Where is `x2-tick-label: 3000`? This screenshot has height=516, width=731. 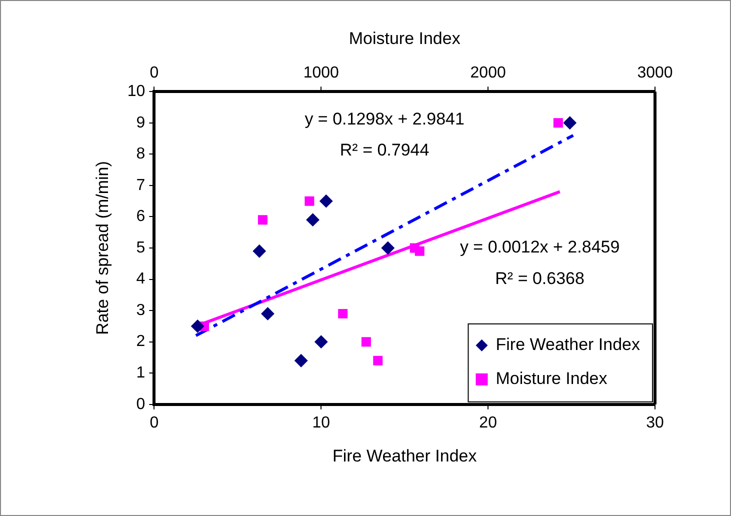
x2-tick-label: 3000 is located at coordinates (655, 73).